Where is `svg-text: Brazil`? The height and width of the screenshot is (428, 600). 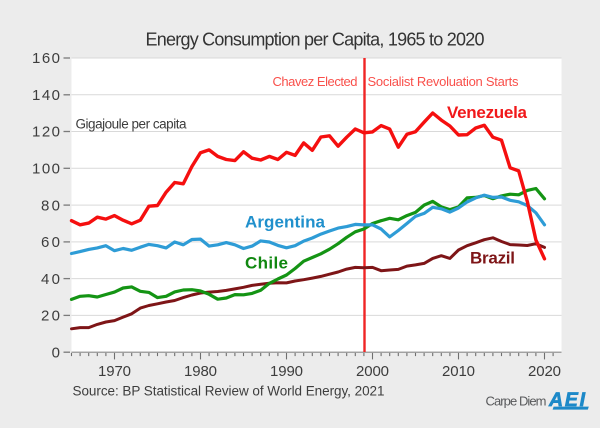
svg-text: Brazil is located at coordinates (492, 258).